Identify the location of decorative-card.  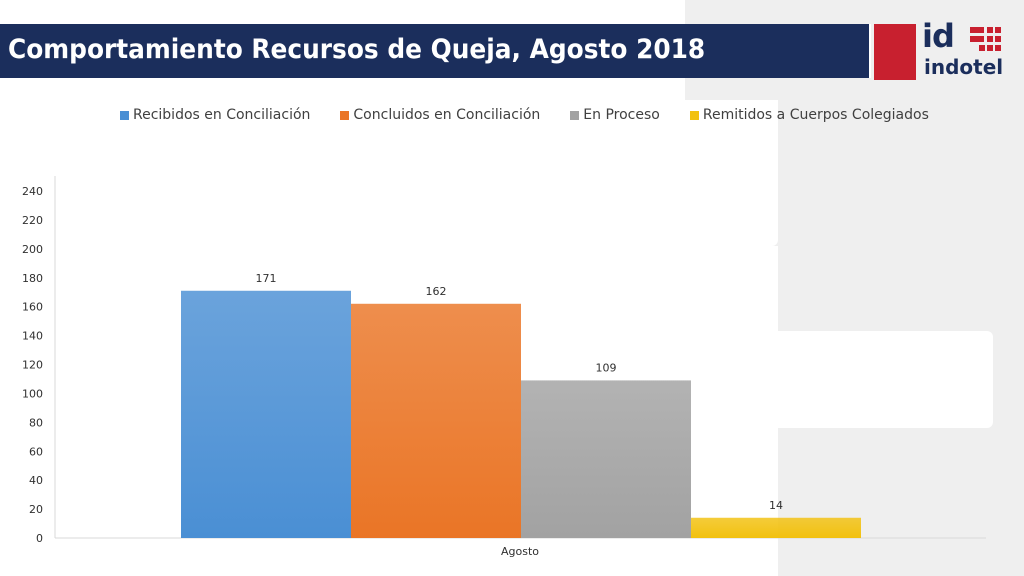
(859, 379).